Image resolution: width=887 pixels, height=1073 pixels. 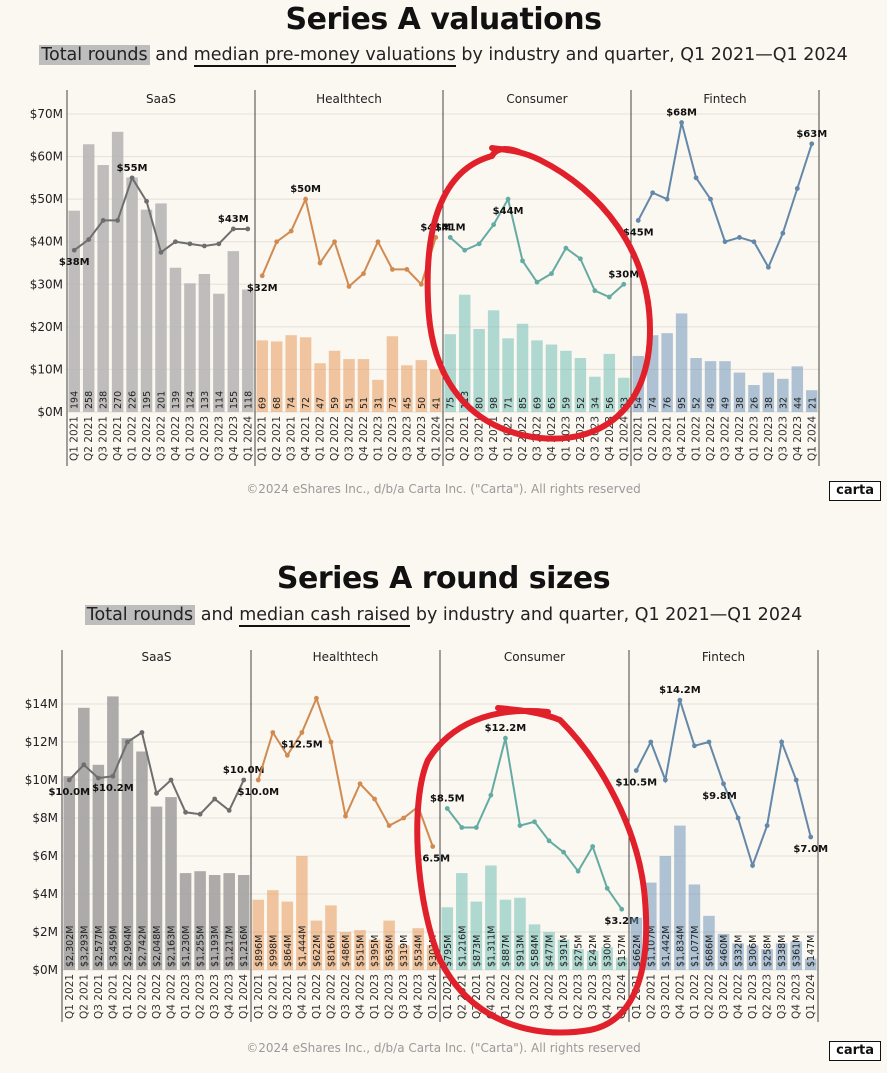 I want to click on bar-value-label: 226, so click(x=133, y=400).